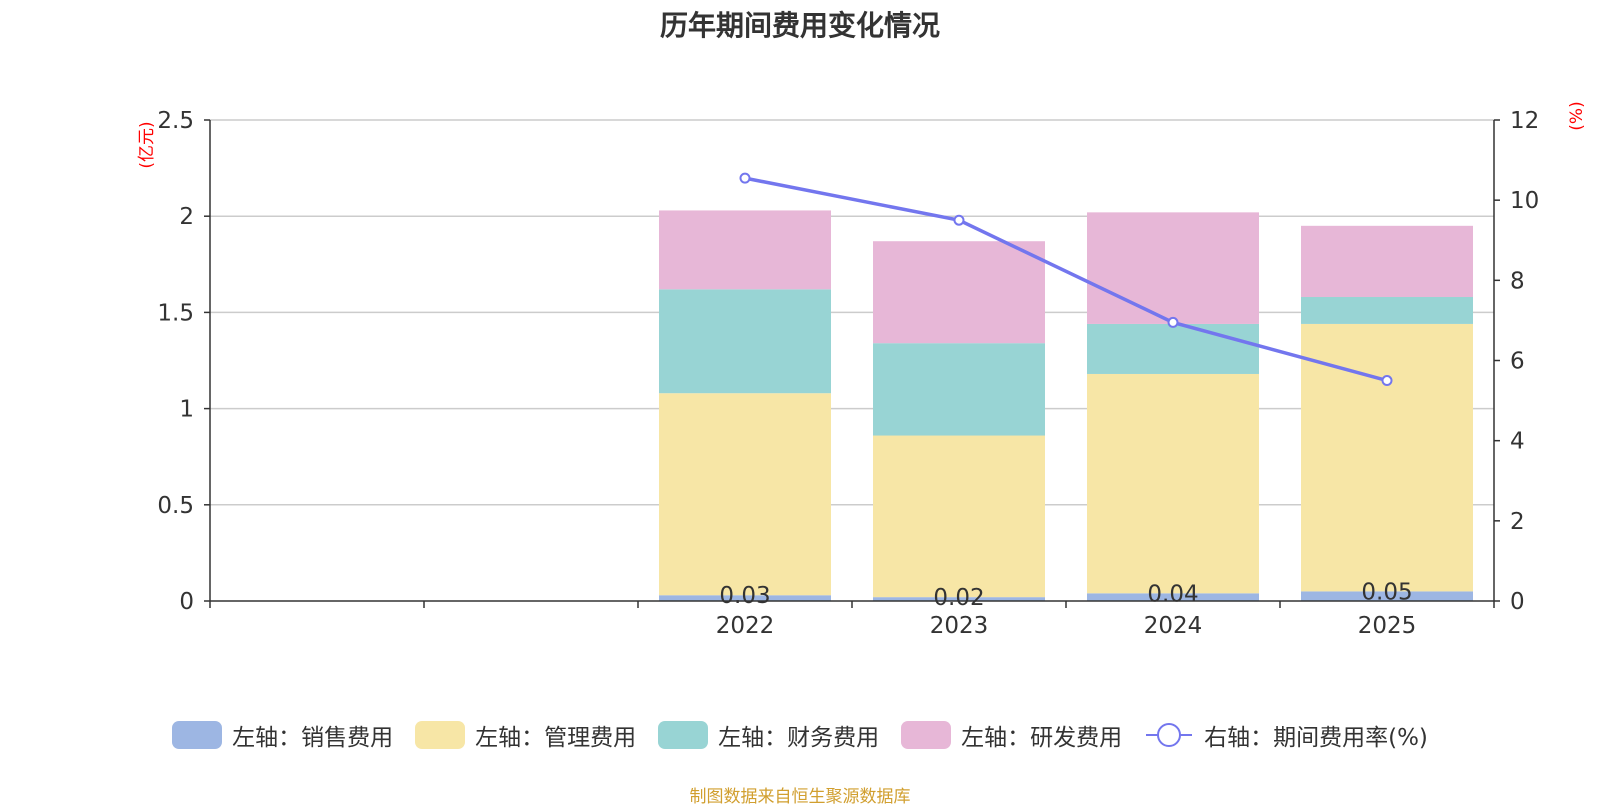  What do you see at coordinates (1386, 592) in the screenshot?
I see `data-label-sales: 0.05` at bounding box center [1386, 592].